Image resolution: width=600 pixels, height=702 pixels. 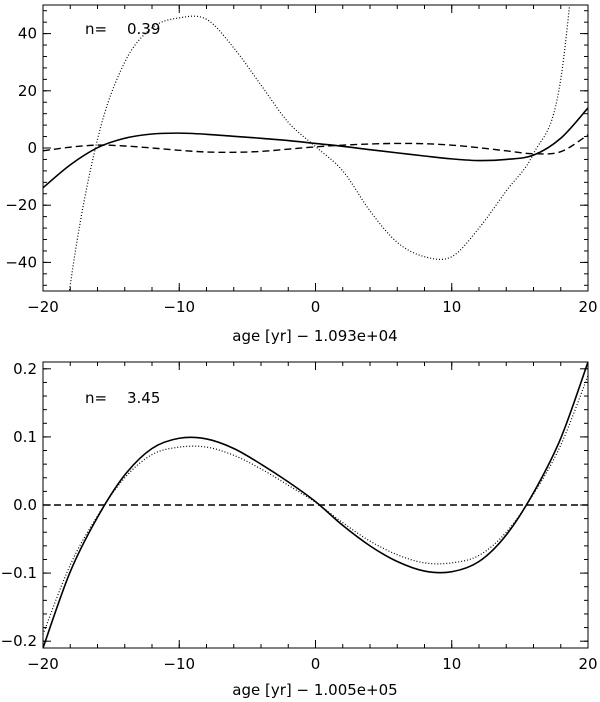 I want to click on top-y-tick-label: 40, so click(x=27, y=34).